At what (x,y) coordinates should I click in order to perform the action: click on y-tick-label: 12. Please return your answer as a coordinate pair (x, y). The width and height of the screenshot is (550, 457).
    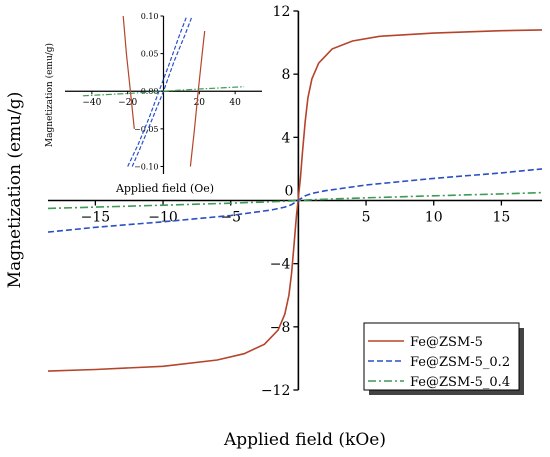
    Looking at the image, I should click on (282, 12).